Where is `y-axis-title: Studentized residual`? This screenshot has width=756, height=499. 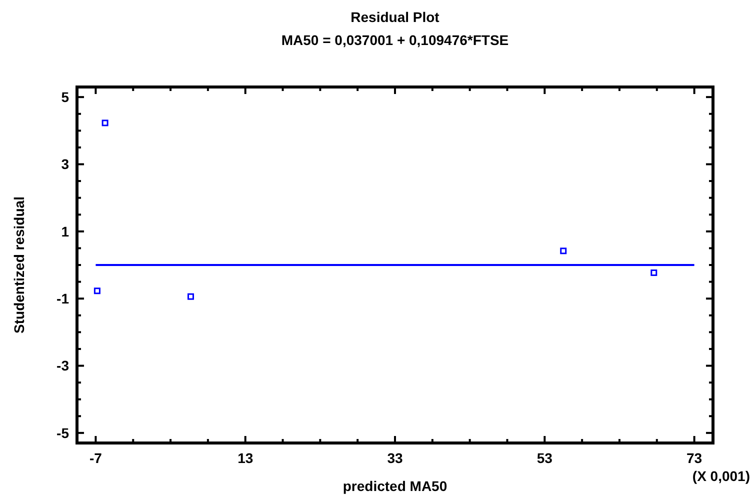
y-axis-title: Studentized residual is located at coordinates (19, 265).